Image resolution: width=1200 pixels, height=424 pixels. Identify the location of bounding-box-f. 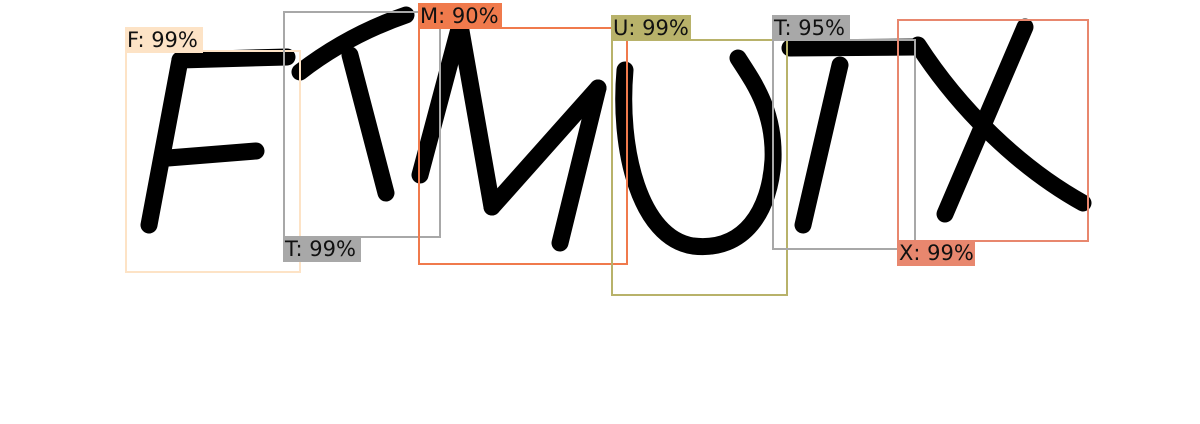
(213, 161).